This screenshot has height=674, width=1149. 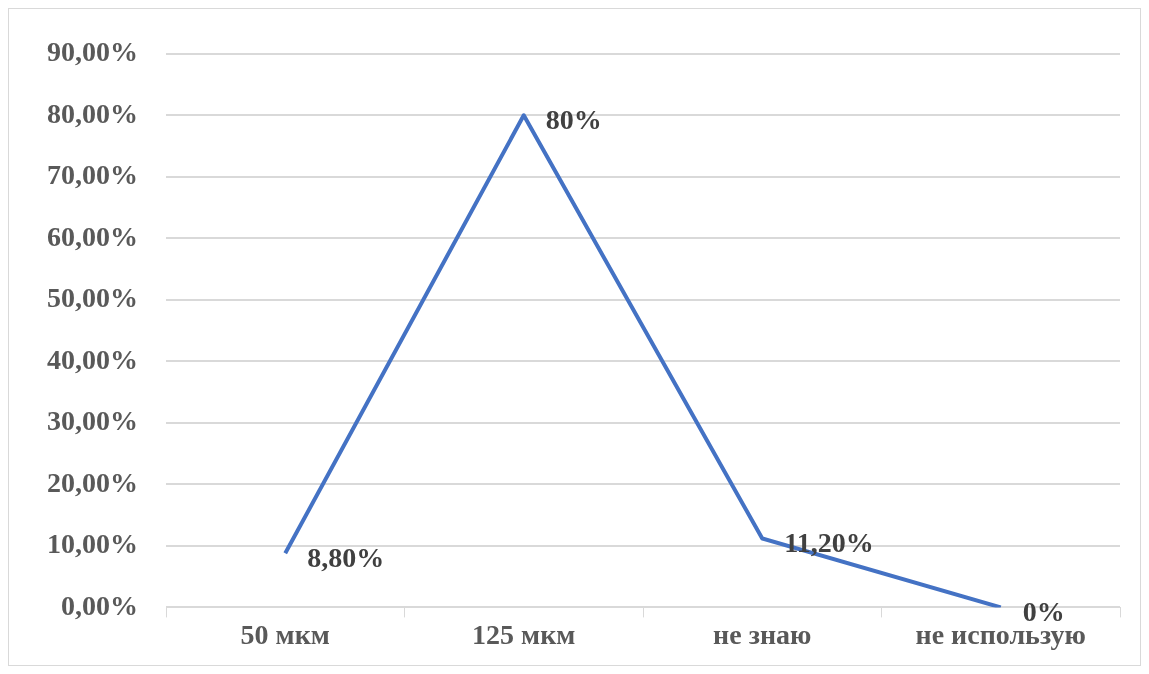 I want to click on text: 8,80%, so click(x=346, y=557).